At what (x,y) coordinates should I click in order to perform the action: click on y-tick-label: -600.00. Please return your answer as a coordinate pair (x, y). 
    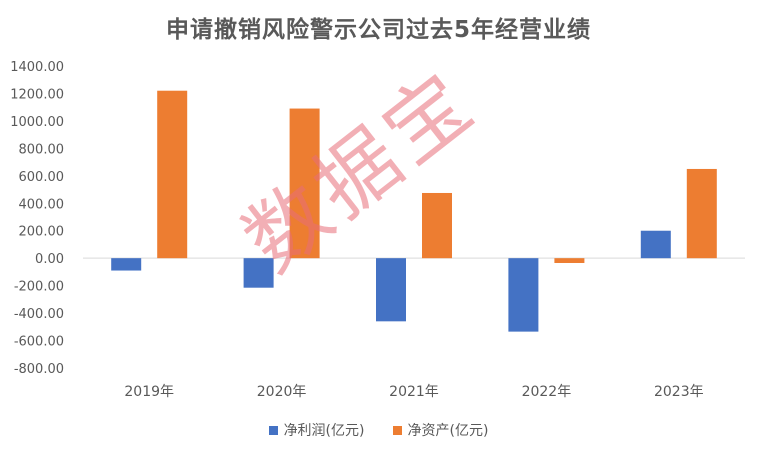
    Looking at the image, I should click on (39, 342).